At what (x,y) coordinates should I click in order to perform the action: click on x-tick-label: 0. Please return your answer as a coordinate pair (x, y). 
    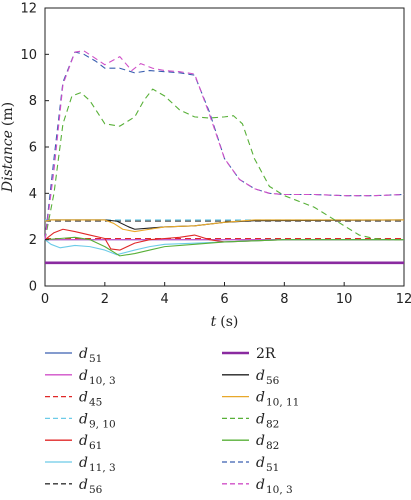
    Looking at the image, I should click on (45, 299).